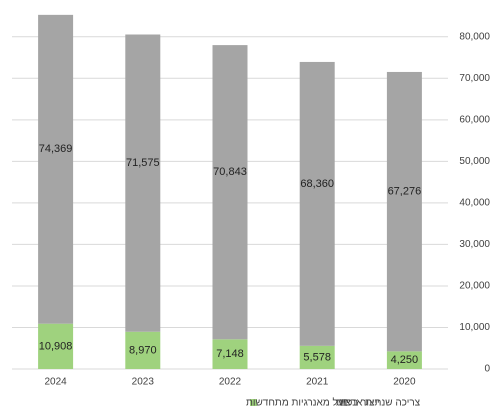  I want to click on legend-label: צריכה שנתית ארצית, so click(378, 403).